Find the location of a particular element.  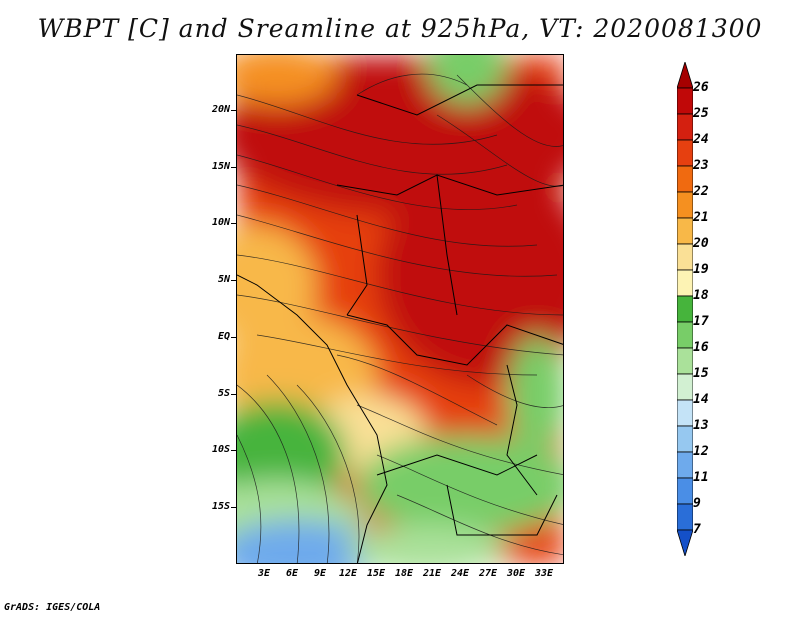

colorbar-label: 26 is located at coordinates (701, 87).